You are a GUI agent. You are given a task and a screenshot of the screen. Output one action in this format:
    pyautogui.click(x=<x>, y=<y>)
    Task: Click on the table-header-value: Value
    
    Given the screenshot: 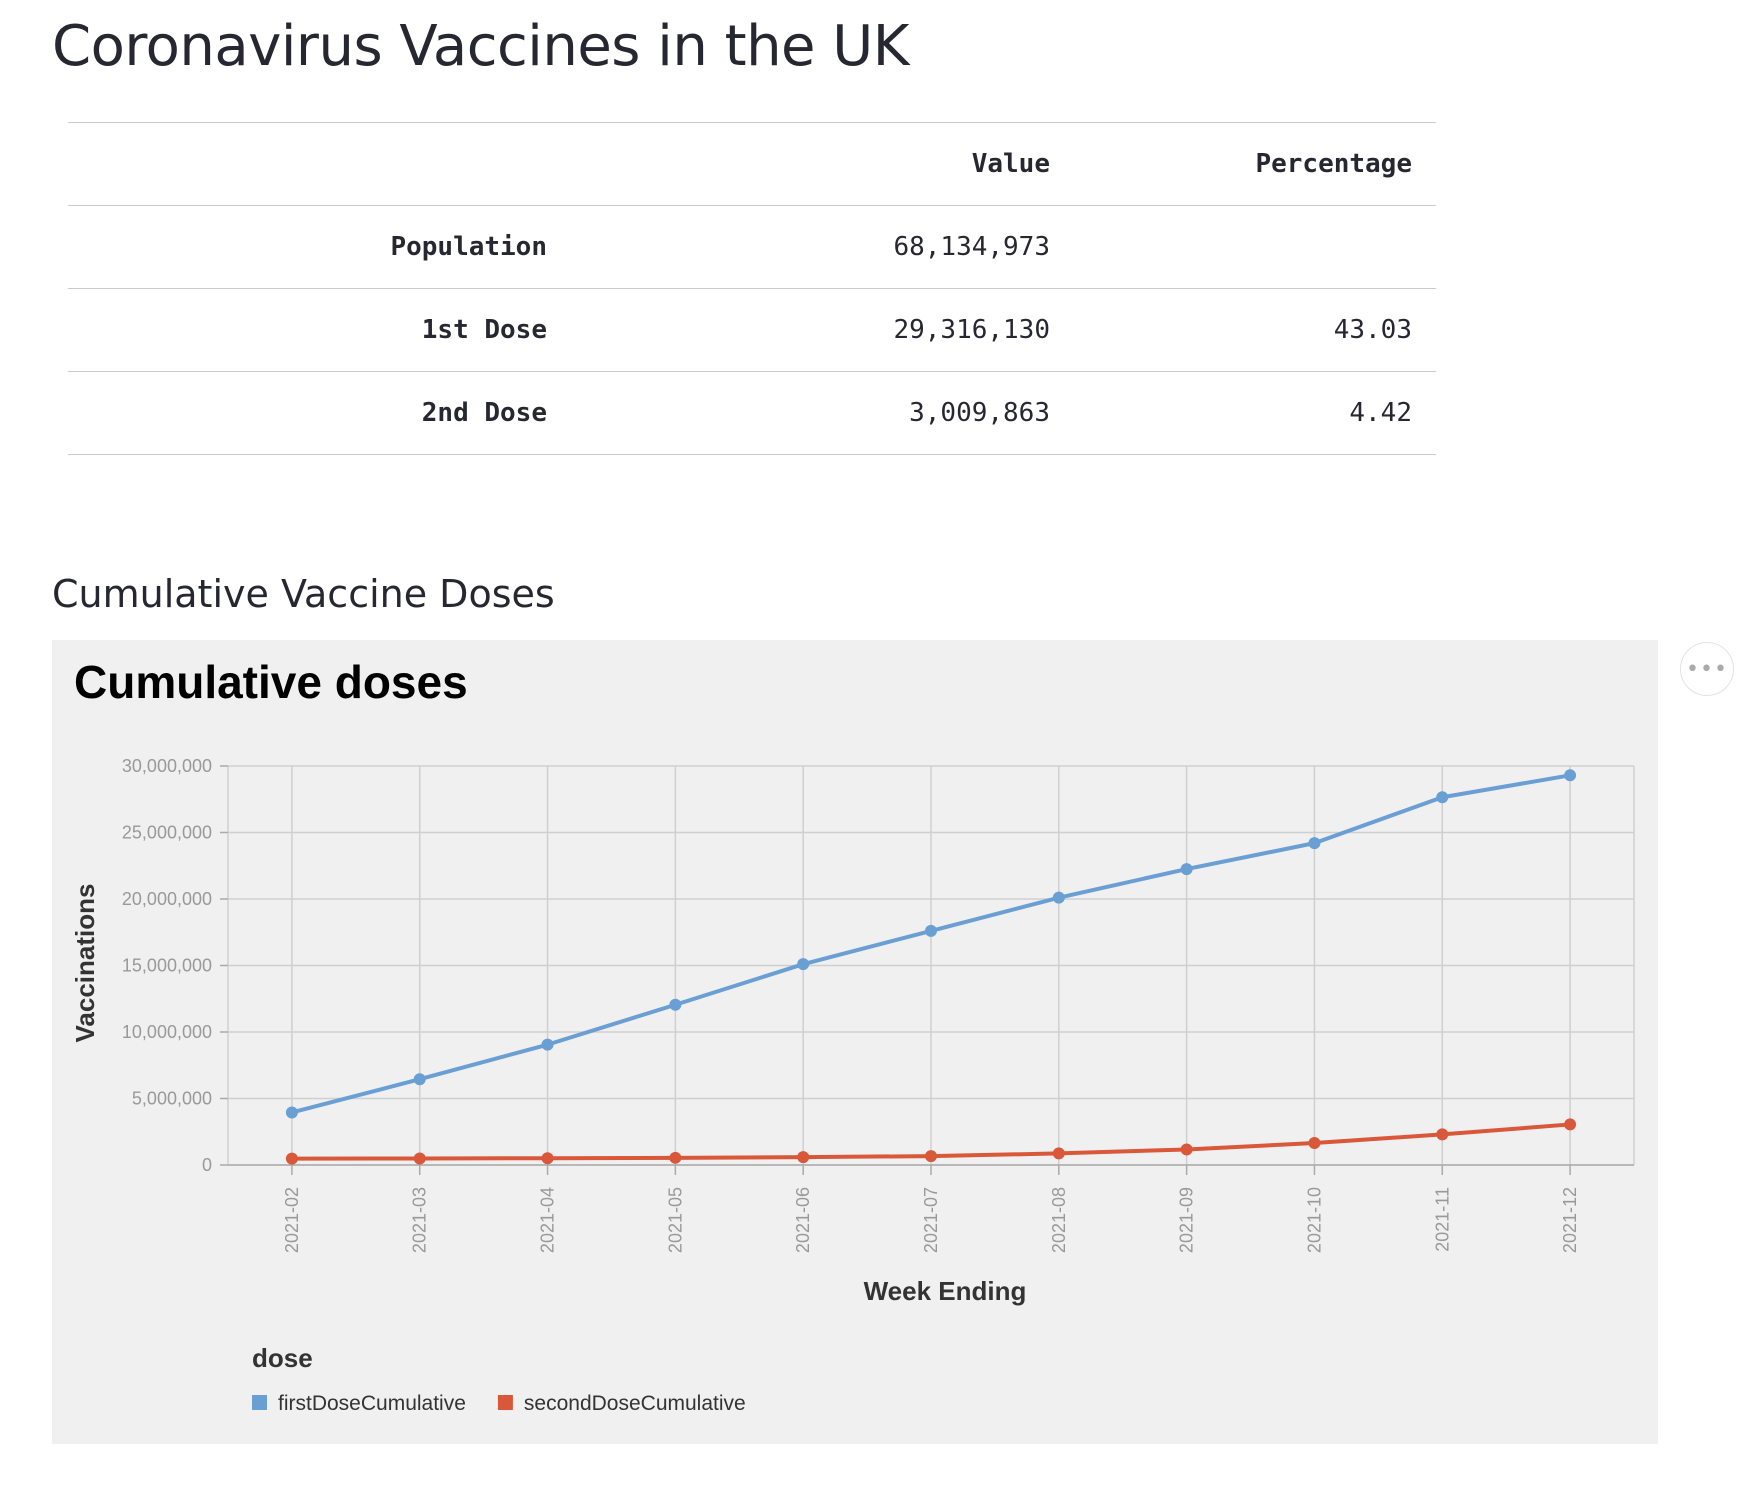 What is the action you would take?
    pyautogui.click(x=822, y=164)
    